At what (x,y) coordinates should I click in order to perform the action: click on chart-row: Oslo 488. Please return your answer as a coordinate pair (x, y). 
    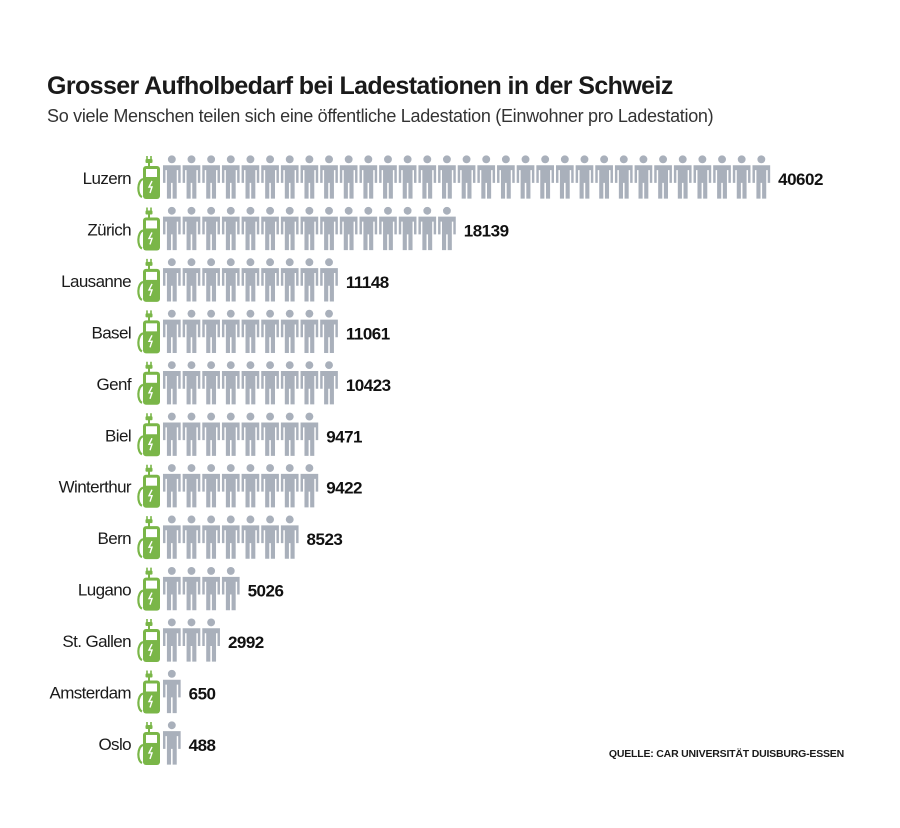
    Looking at the image, I should click on (157, 743).